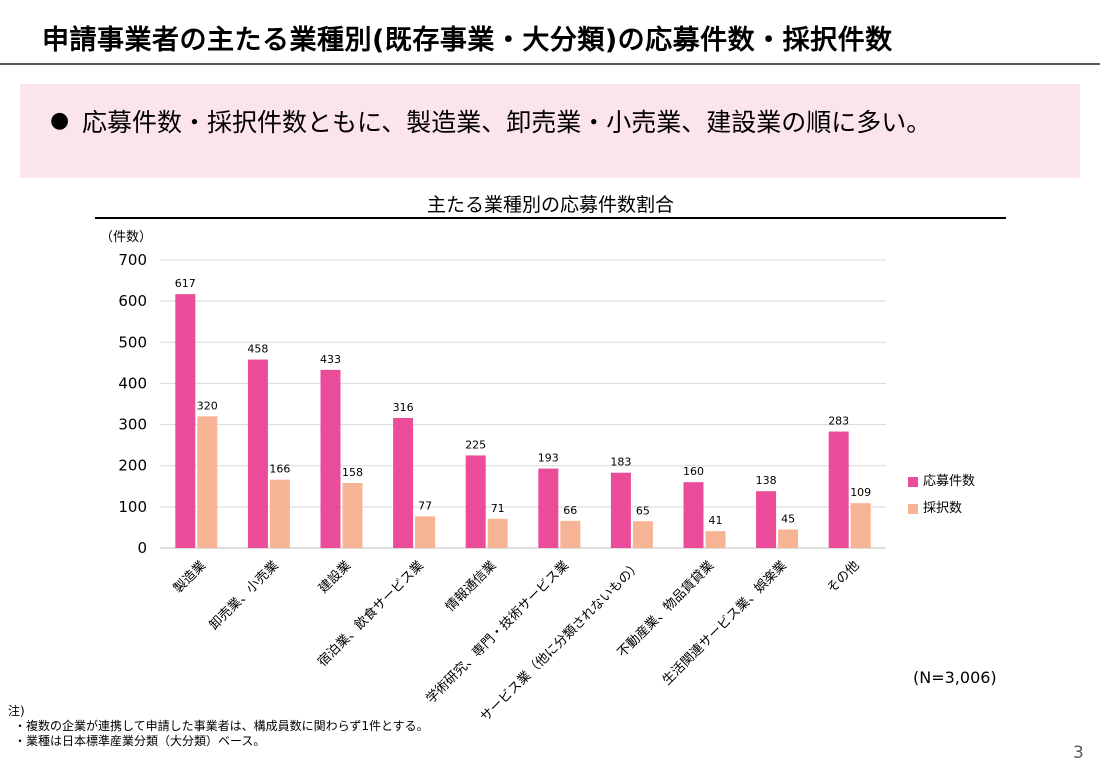 This screenshot has width=1100, height=763. What do you see at coordinates (132, 507) in the screenshot?
I see `y-tick-label: 100` at bounding box center [132, 507].